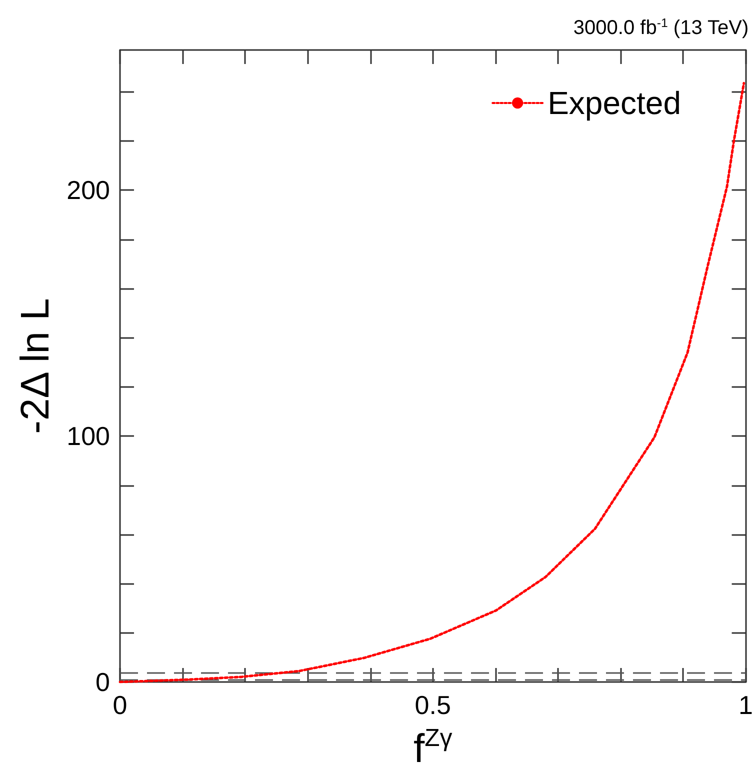  What do you see at coordinates (432, 705) in the screenshot?
I see `x-tick-label: 0.5` at bounding box center [432, 705].